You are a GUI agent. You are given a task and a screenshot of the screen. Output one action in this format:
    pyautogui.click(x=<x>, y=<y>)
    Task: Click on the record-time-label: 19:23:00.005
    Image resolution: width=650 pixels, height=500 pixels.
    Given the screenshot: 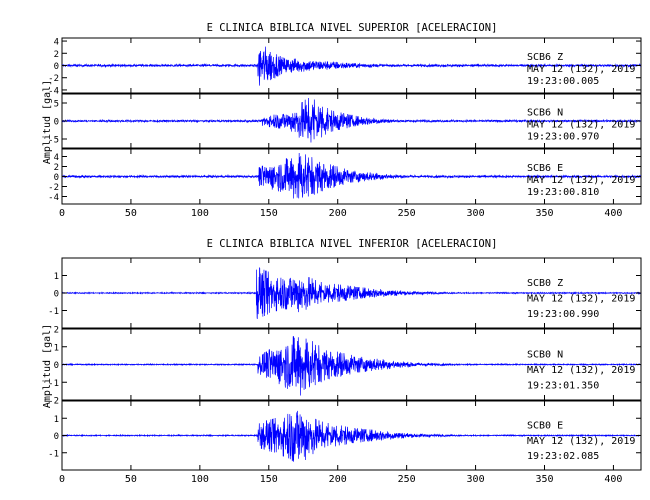 What is the action you would take?
    pyautogui.click(x=563, y=81)
    